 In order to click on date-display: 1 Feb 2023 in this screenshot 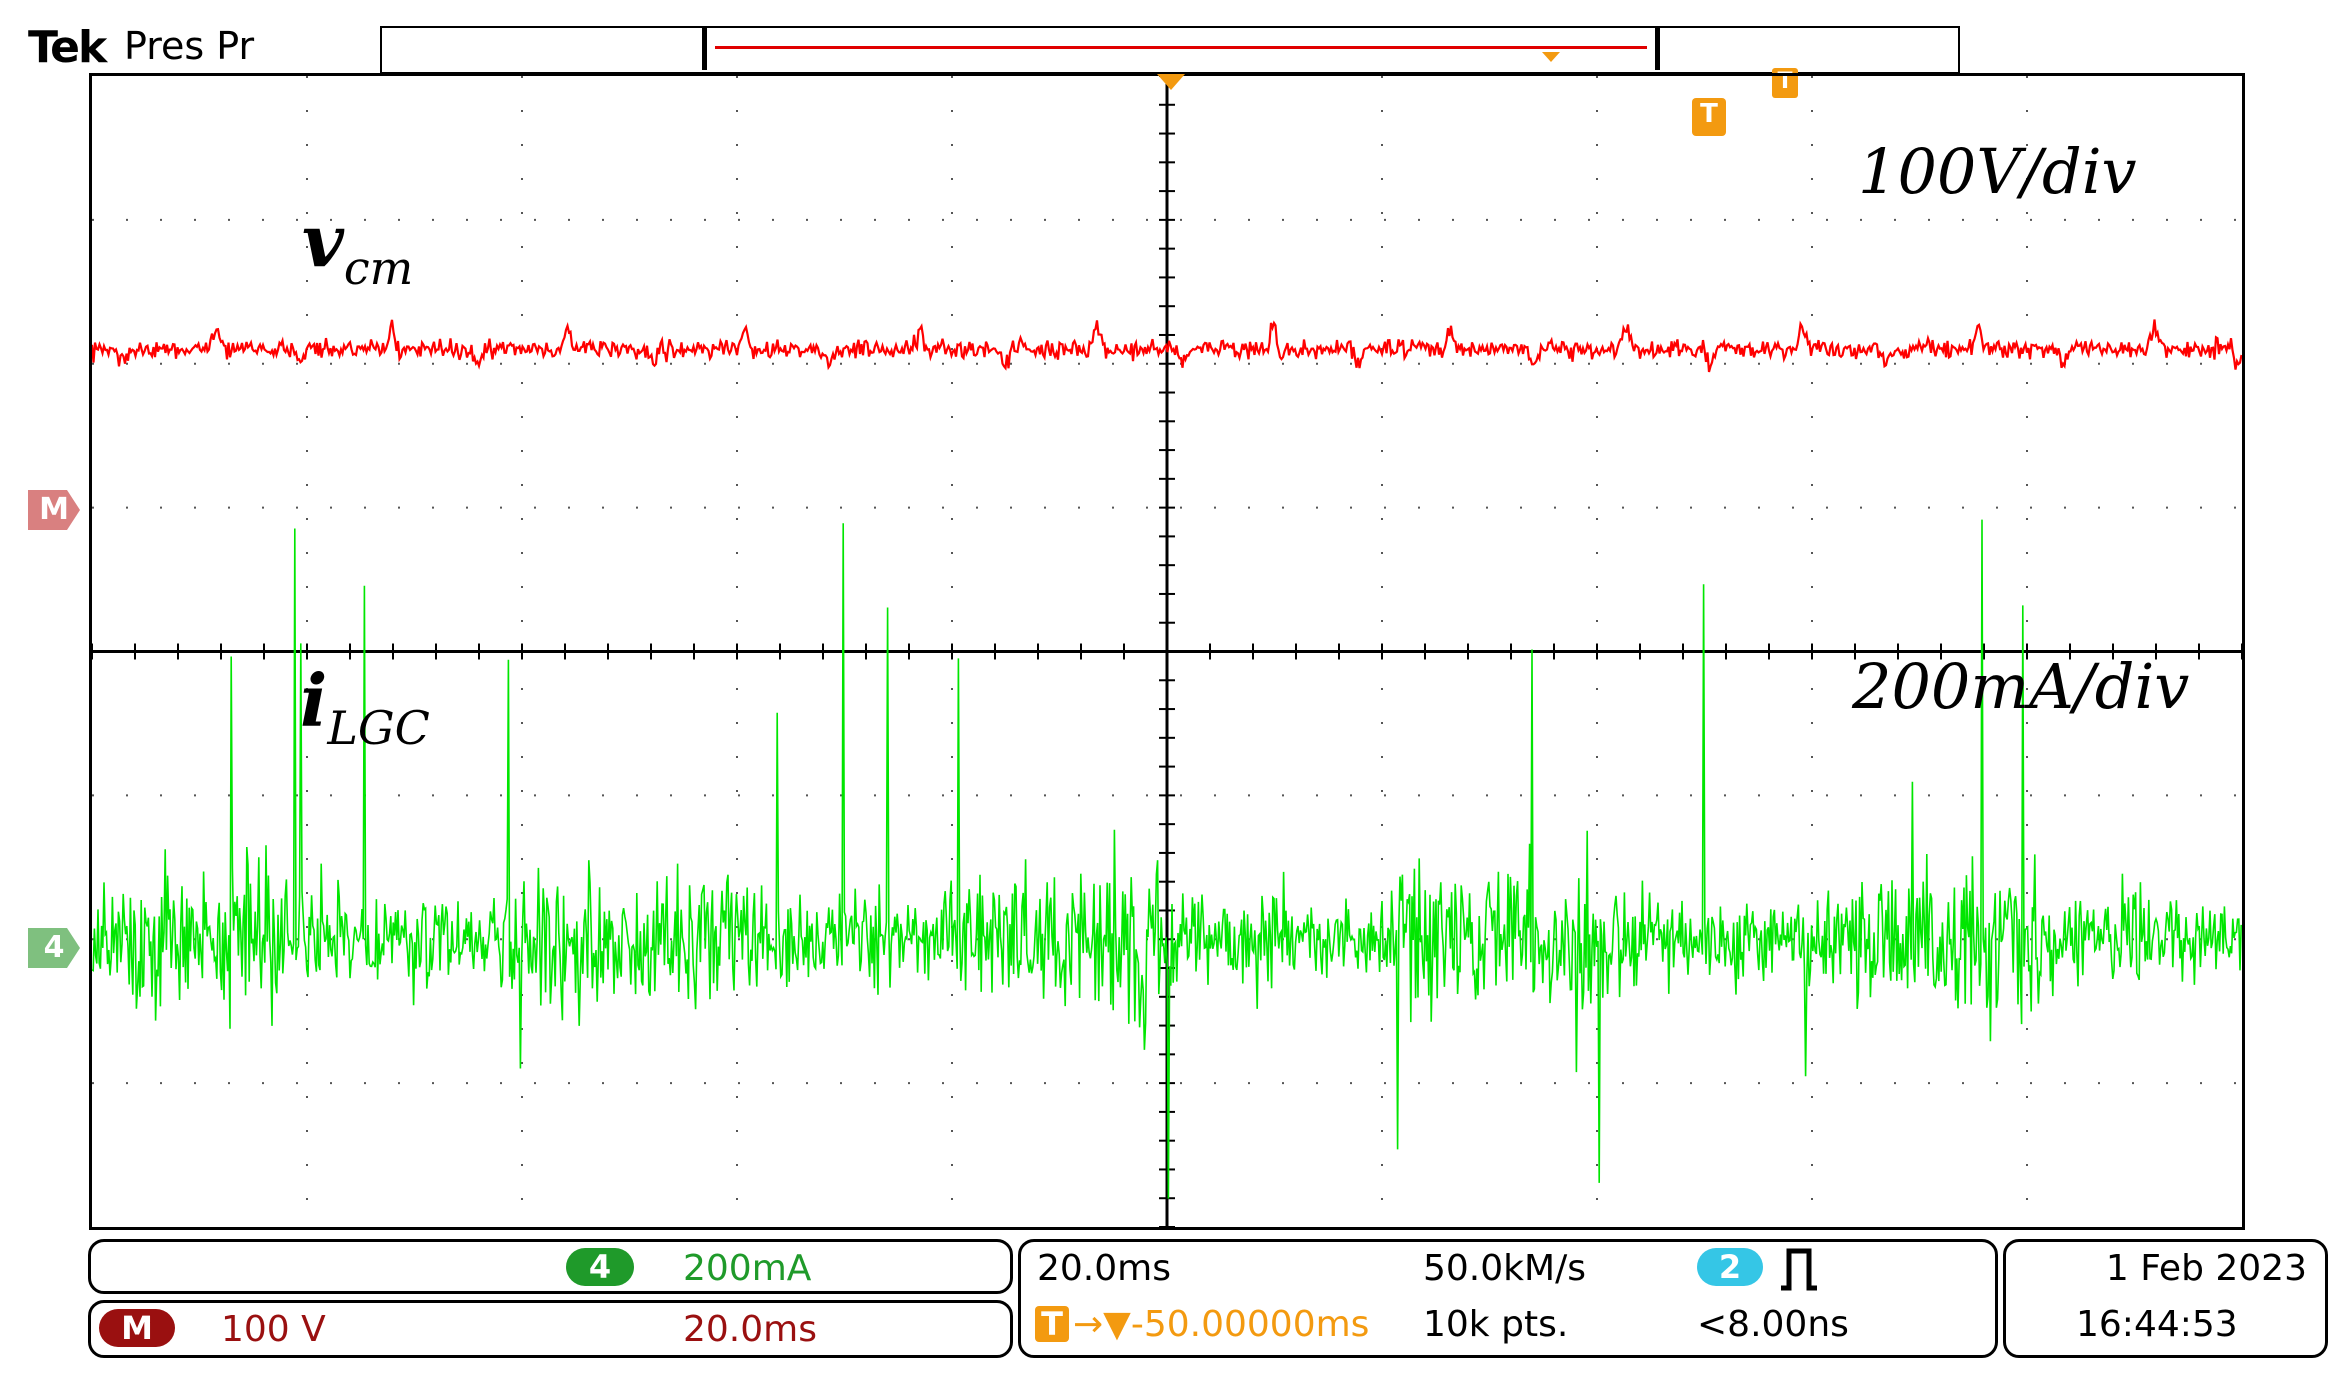, I will do `click(2206, 1268)`.